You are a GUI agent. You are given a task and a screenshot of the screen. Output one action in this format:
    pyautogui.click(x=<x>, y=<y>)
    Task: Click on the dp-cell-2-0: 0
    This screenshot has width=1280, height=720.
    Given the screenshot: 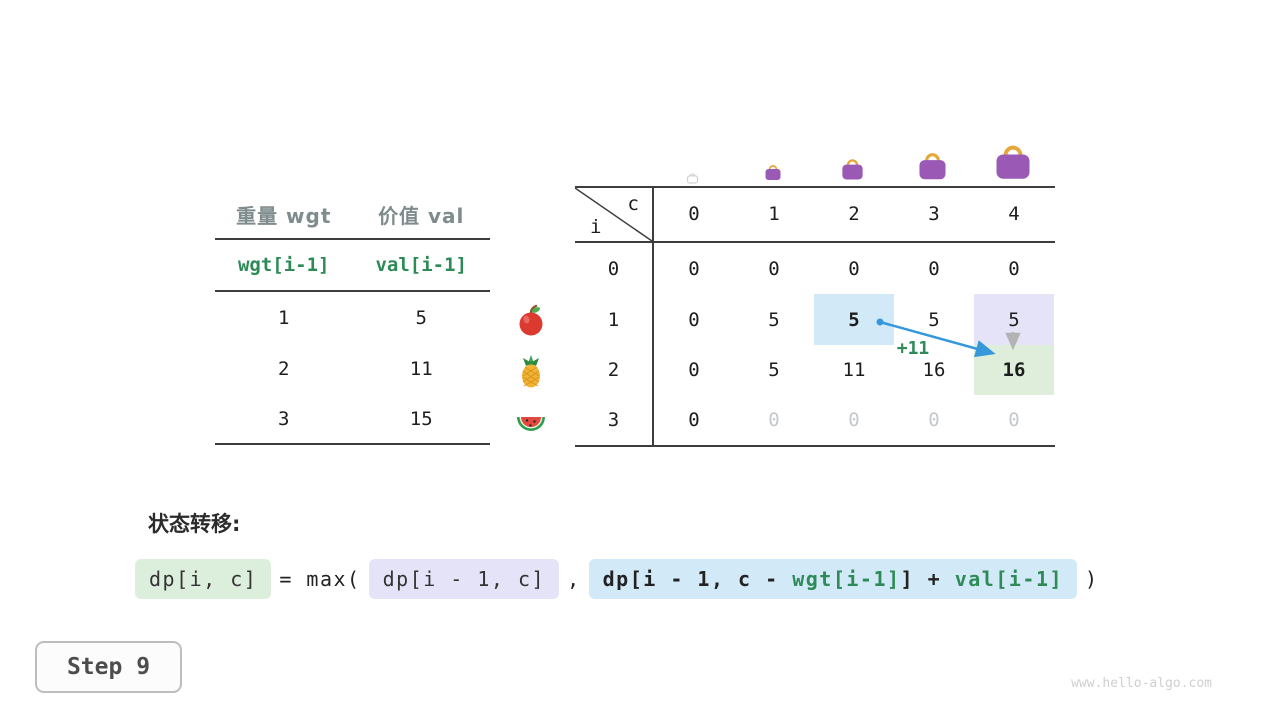 What is the action you would take?
    pyautogui.click(x=694, y=370)
    